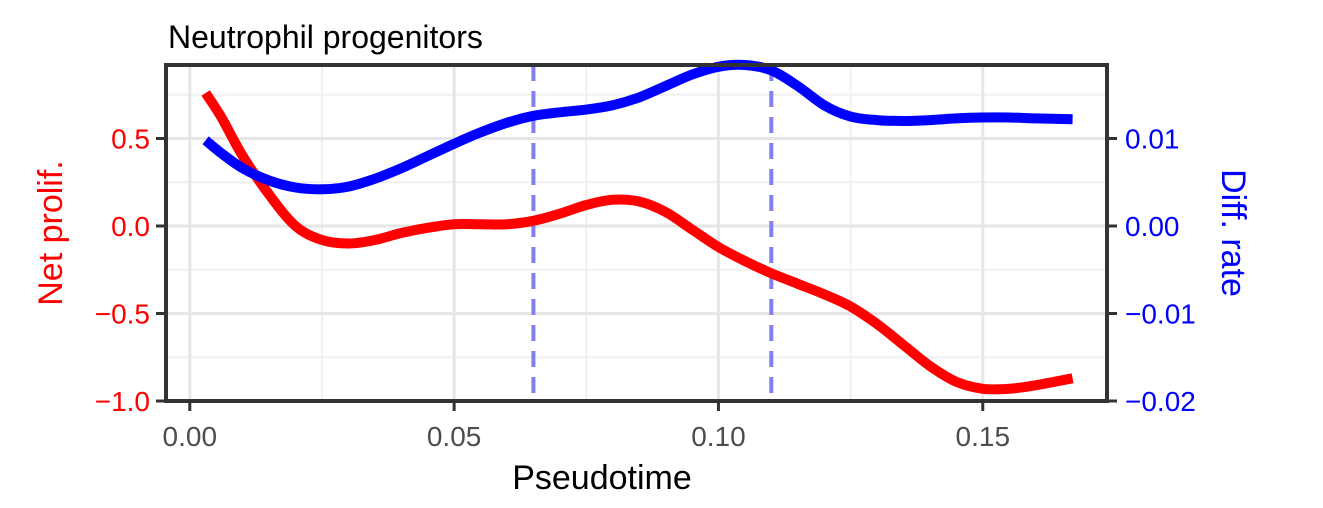 This screenshot has height=508, width=1323. Describe the element at coordinates (1160, 401) in the screenshot. I see `y-tick-label-right: −0.02` at that location.